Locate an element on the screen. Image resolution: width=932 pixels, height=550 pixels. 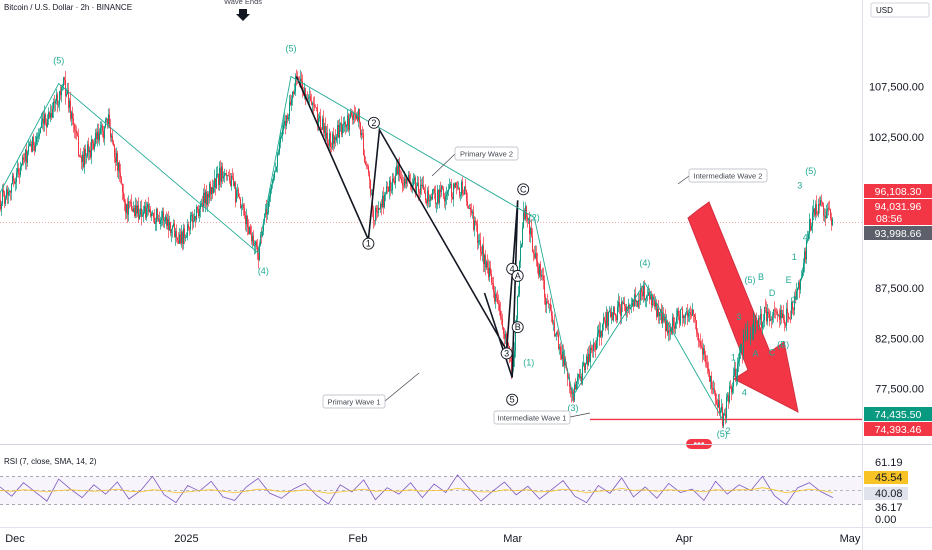
projection-arrow is located at coordinates (743, 307).